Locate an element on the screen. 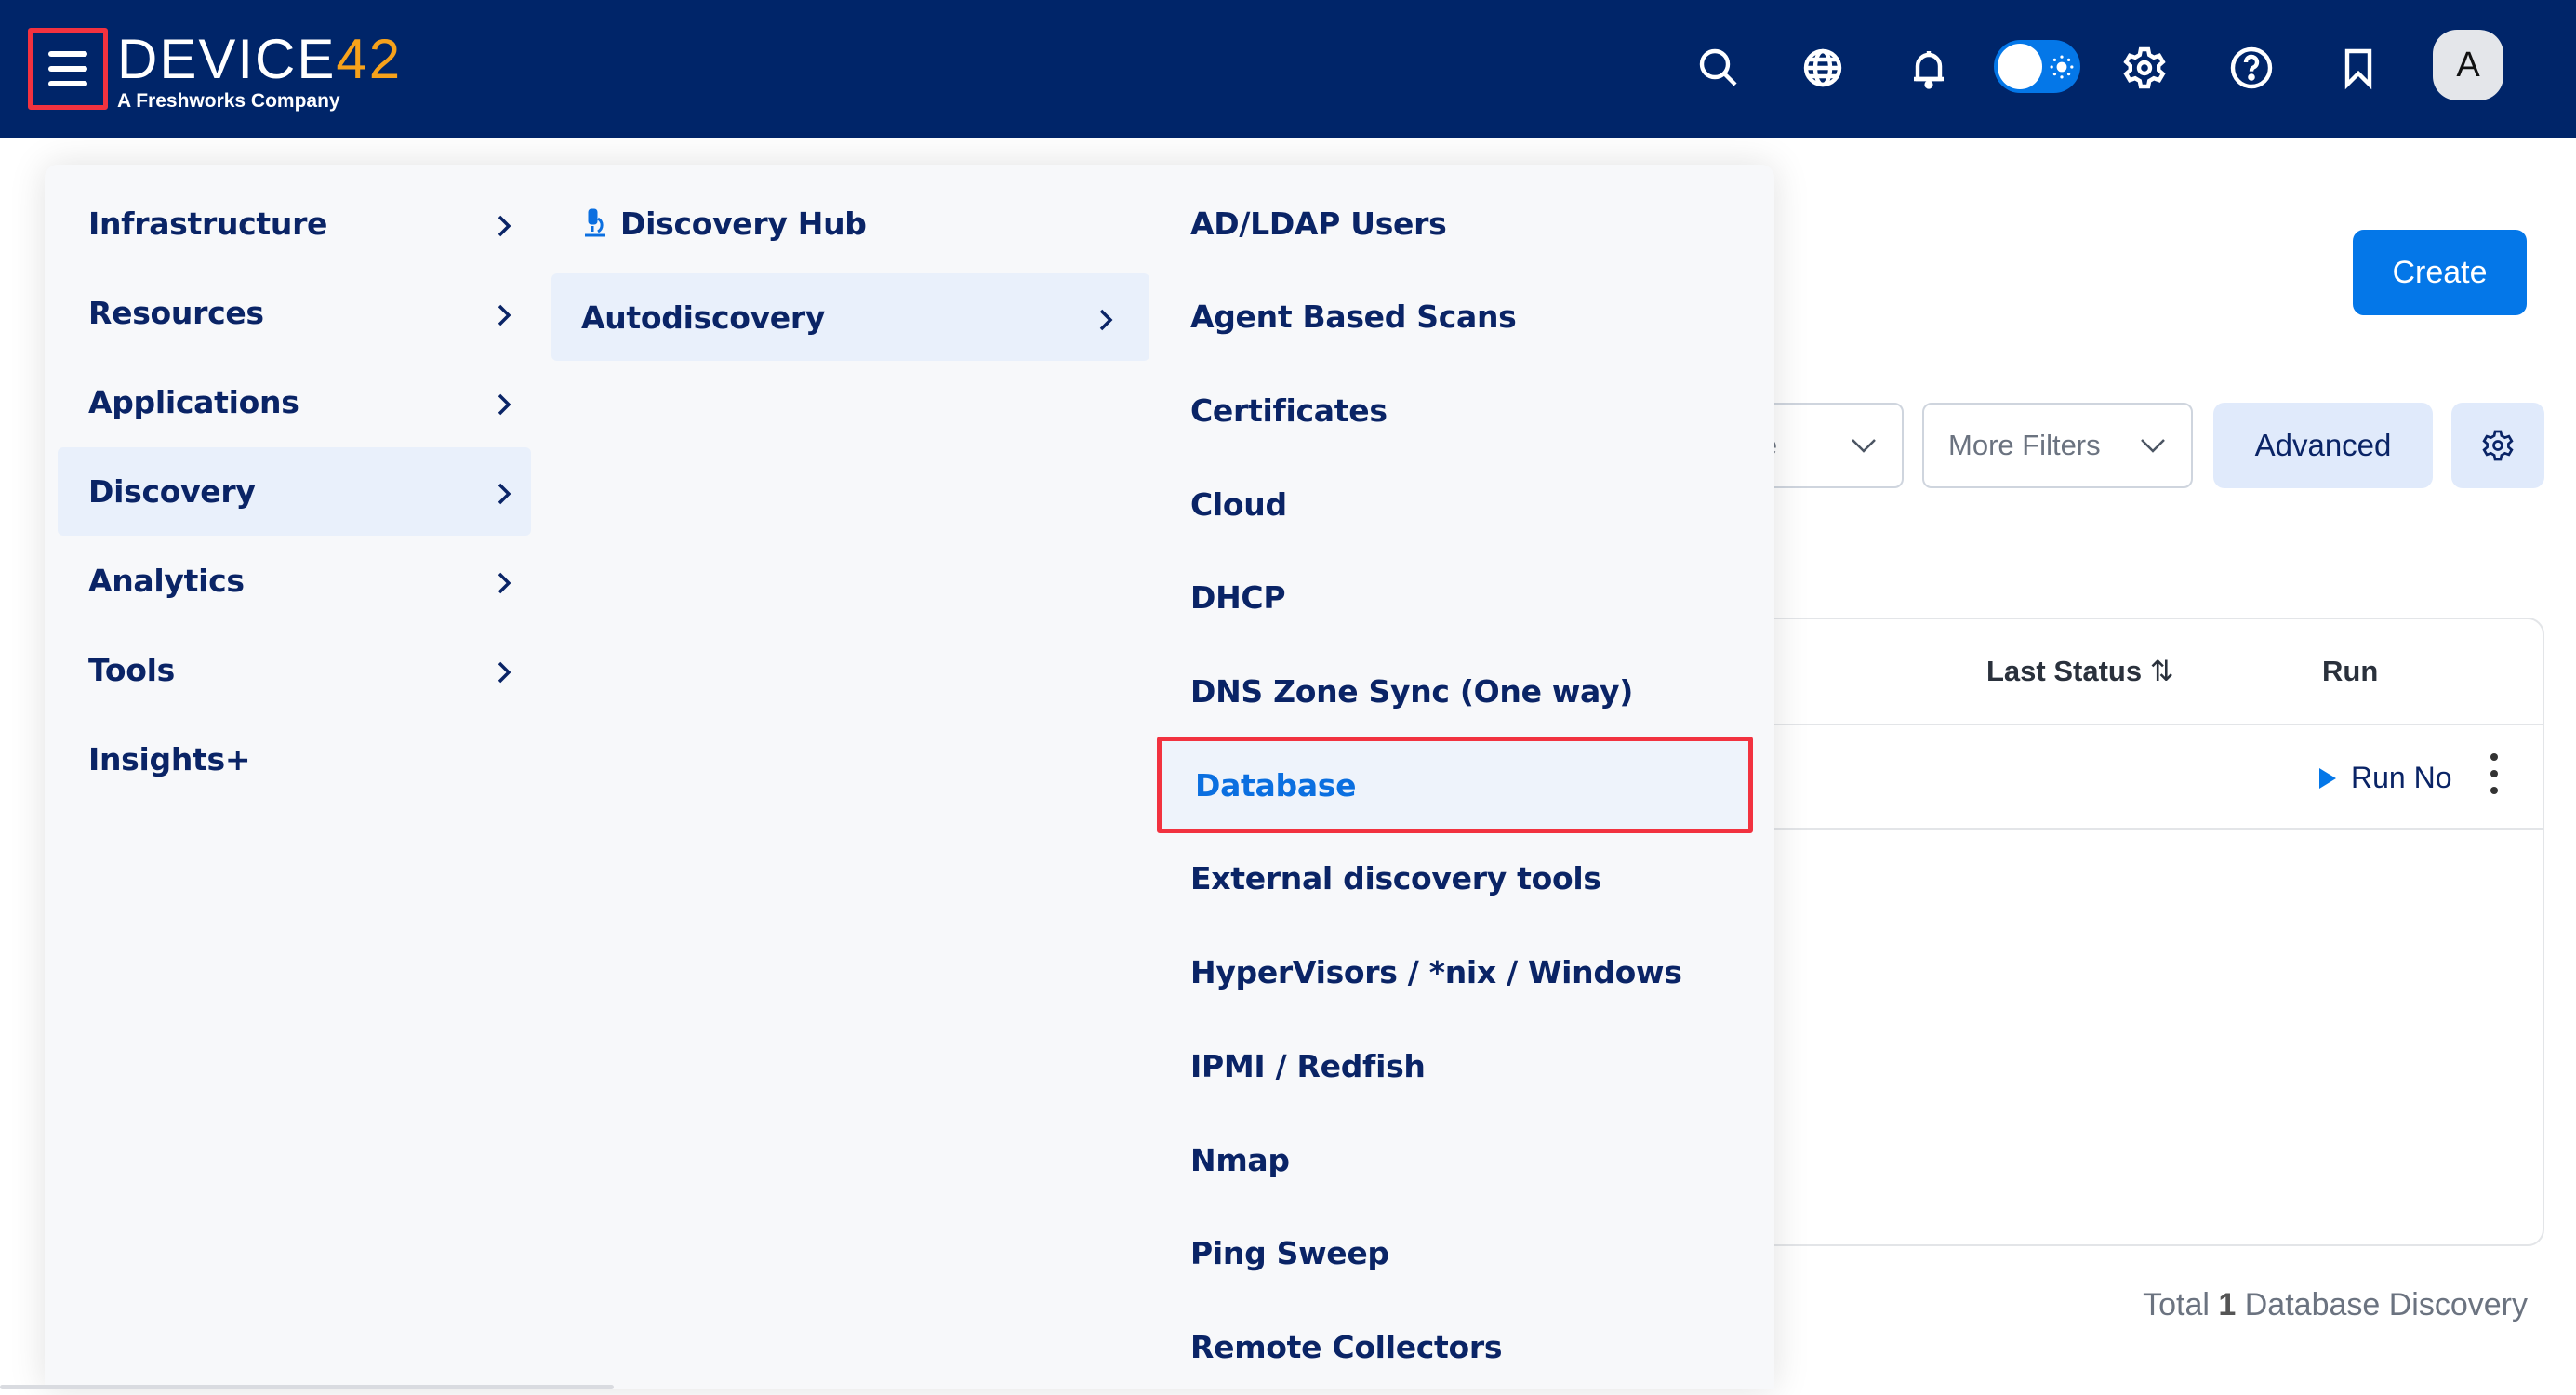 The width and height of the screenshot is (2576, 1395). menu-item-label: DNS Zone Sync (One way) is located at coordinates (1411, 691).